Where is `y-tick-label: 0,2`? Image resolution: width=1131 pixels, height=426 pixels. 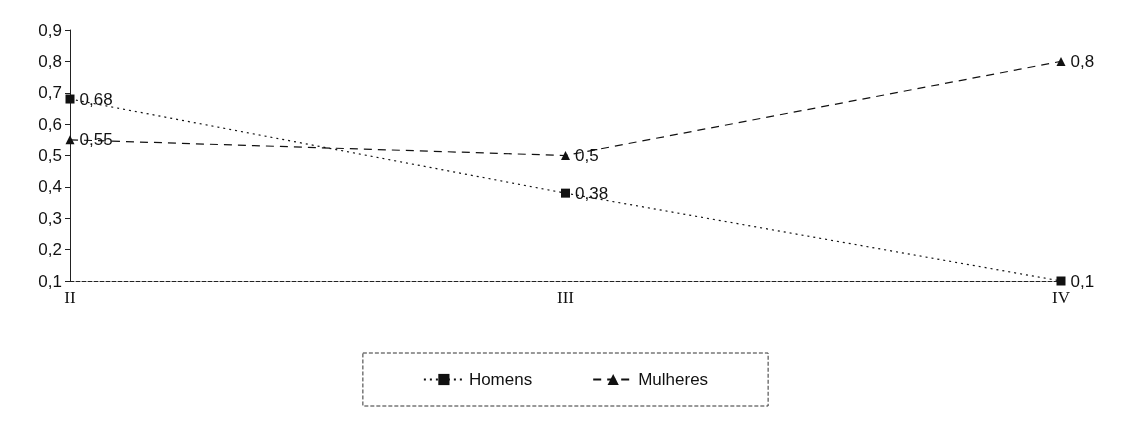 y-tick-label: 0,2 is located at coordinates (50, 250).